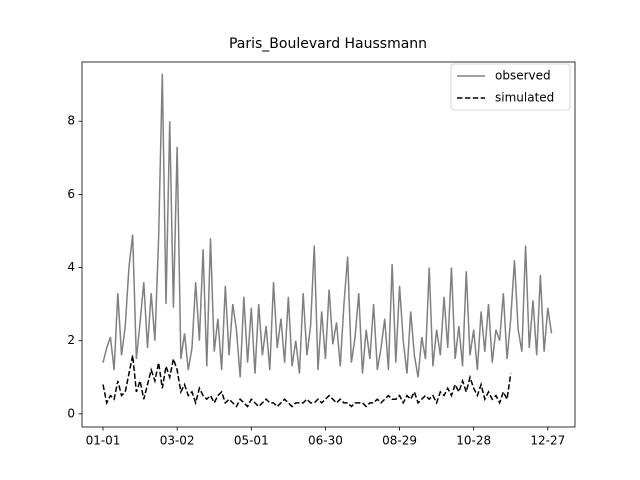 Image resolution: width=640 pixels, height=480 pixels. I want to click on x-tick-label: 03-02, so click(177, 441).